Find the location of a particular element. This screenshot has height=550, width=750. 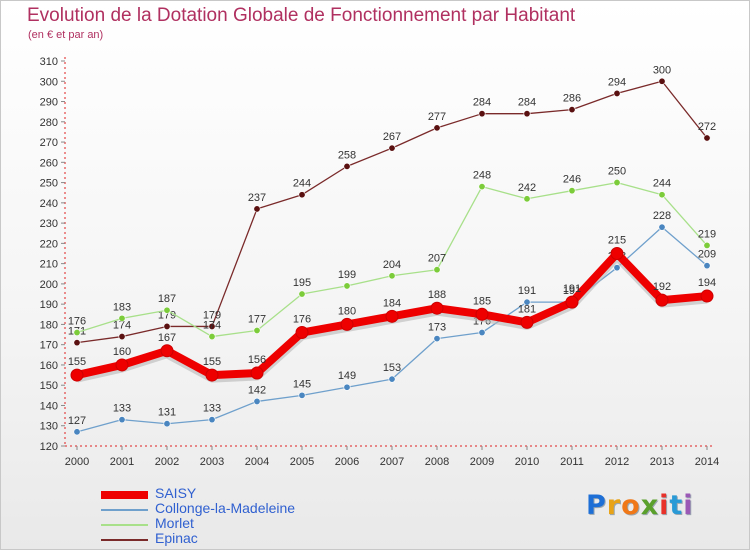

data-label-epinac: 272 is located at coordinates (707, 127).